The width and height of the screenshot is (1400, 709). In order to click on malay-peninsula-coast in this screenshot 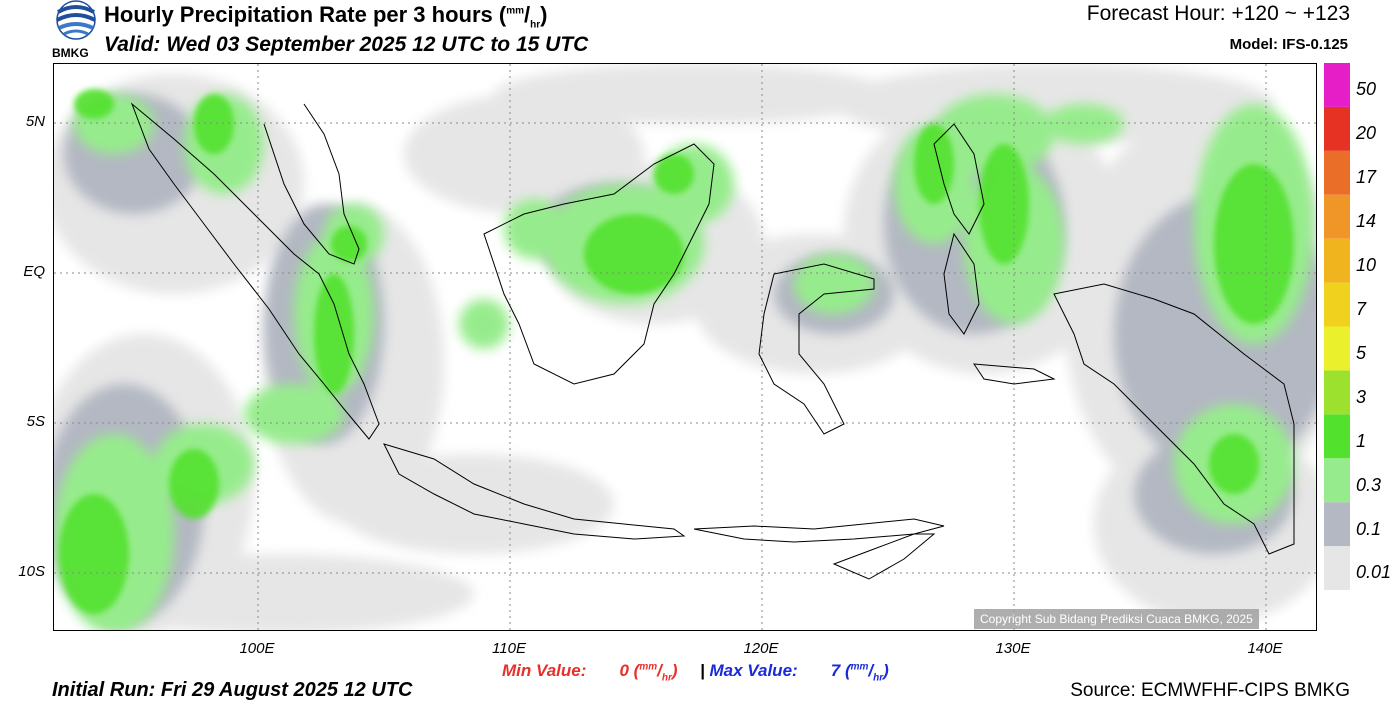, I will do `click(311, 184)`.